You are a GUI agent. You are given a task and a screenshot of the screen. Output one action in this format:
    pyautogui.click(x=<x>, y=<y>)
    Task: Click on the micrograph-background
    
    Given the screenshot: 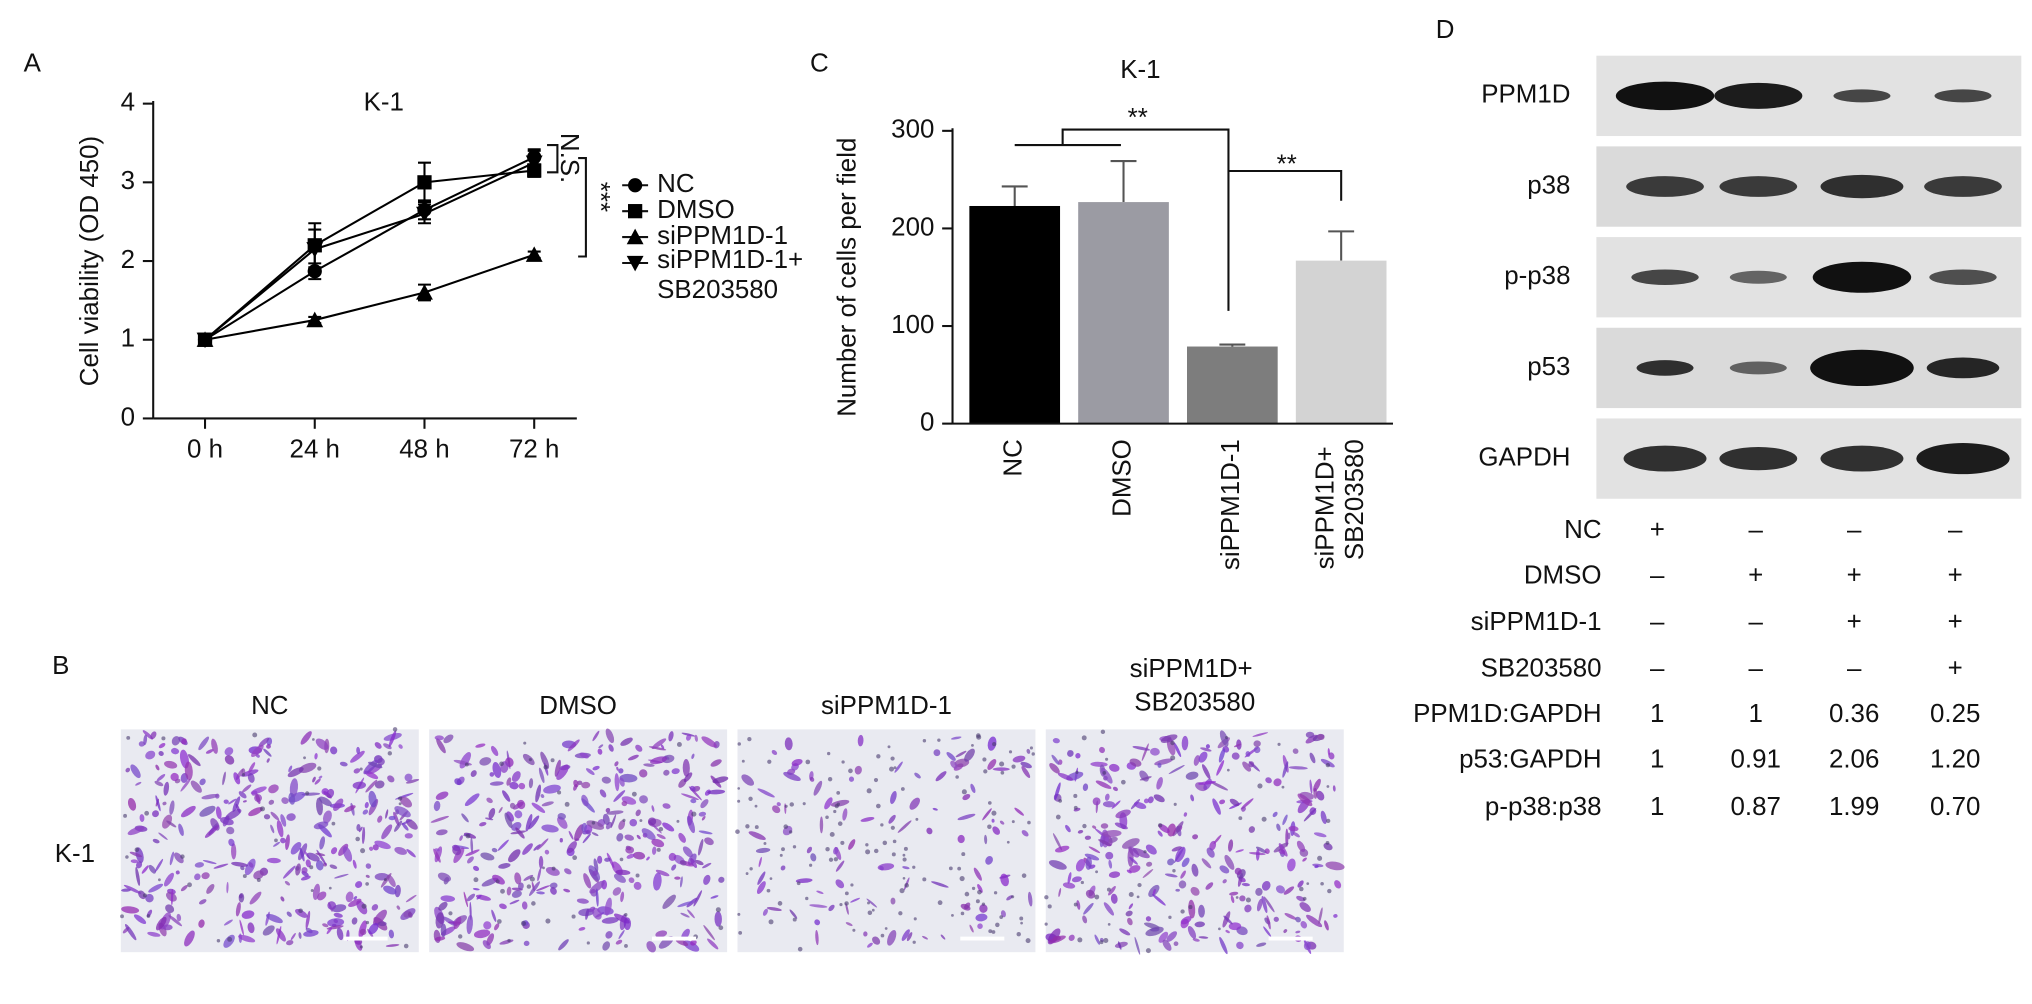 What is the action you would take?
    pyautogui.click(x=578, y=841)
    